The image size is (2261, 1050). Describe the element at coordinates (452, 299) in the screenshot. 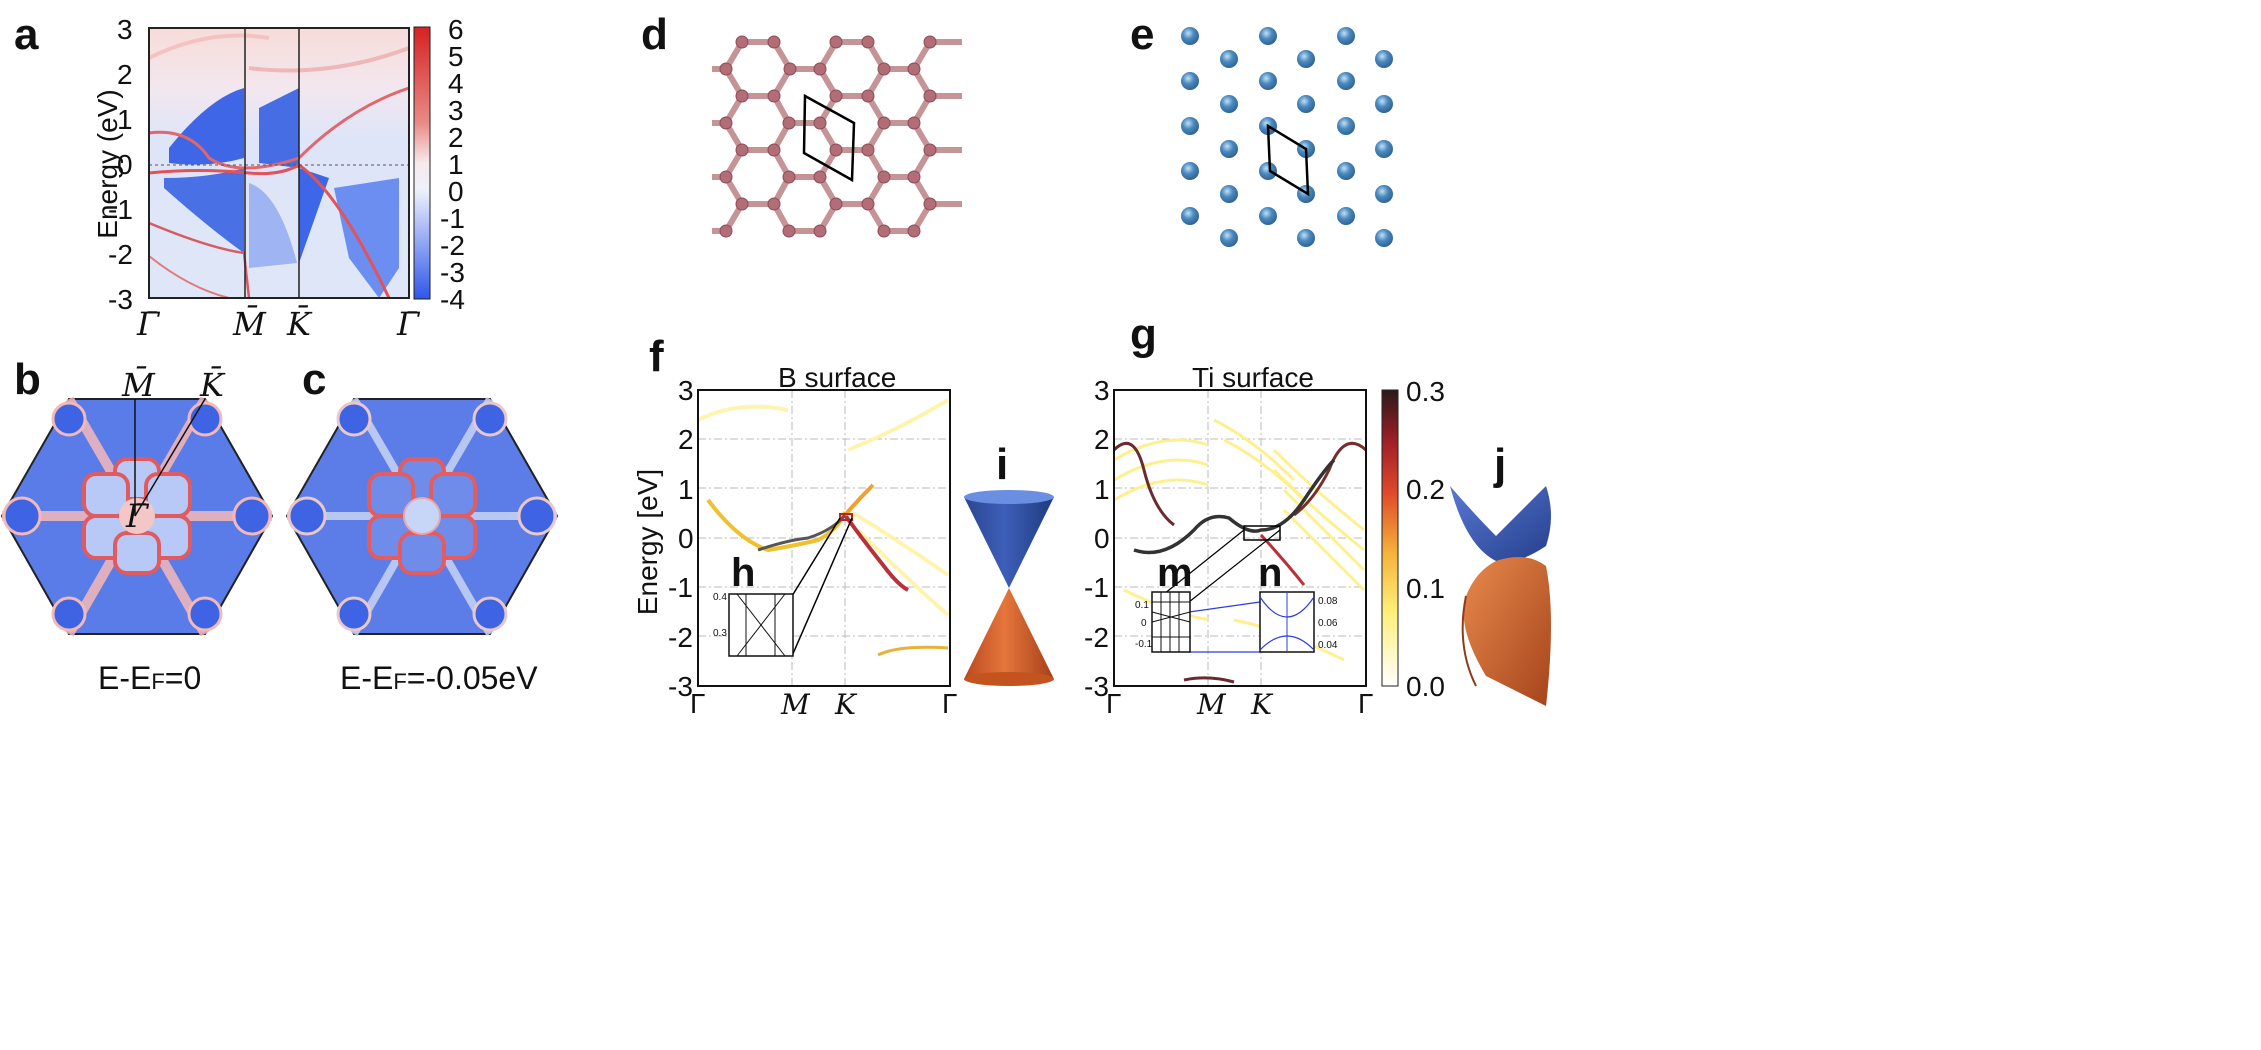

I see `cbtick-a-10: -4` at that location.